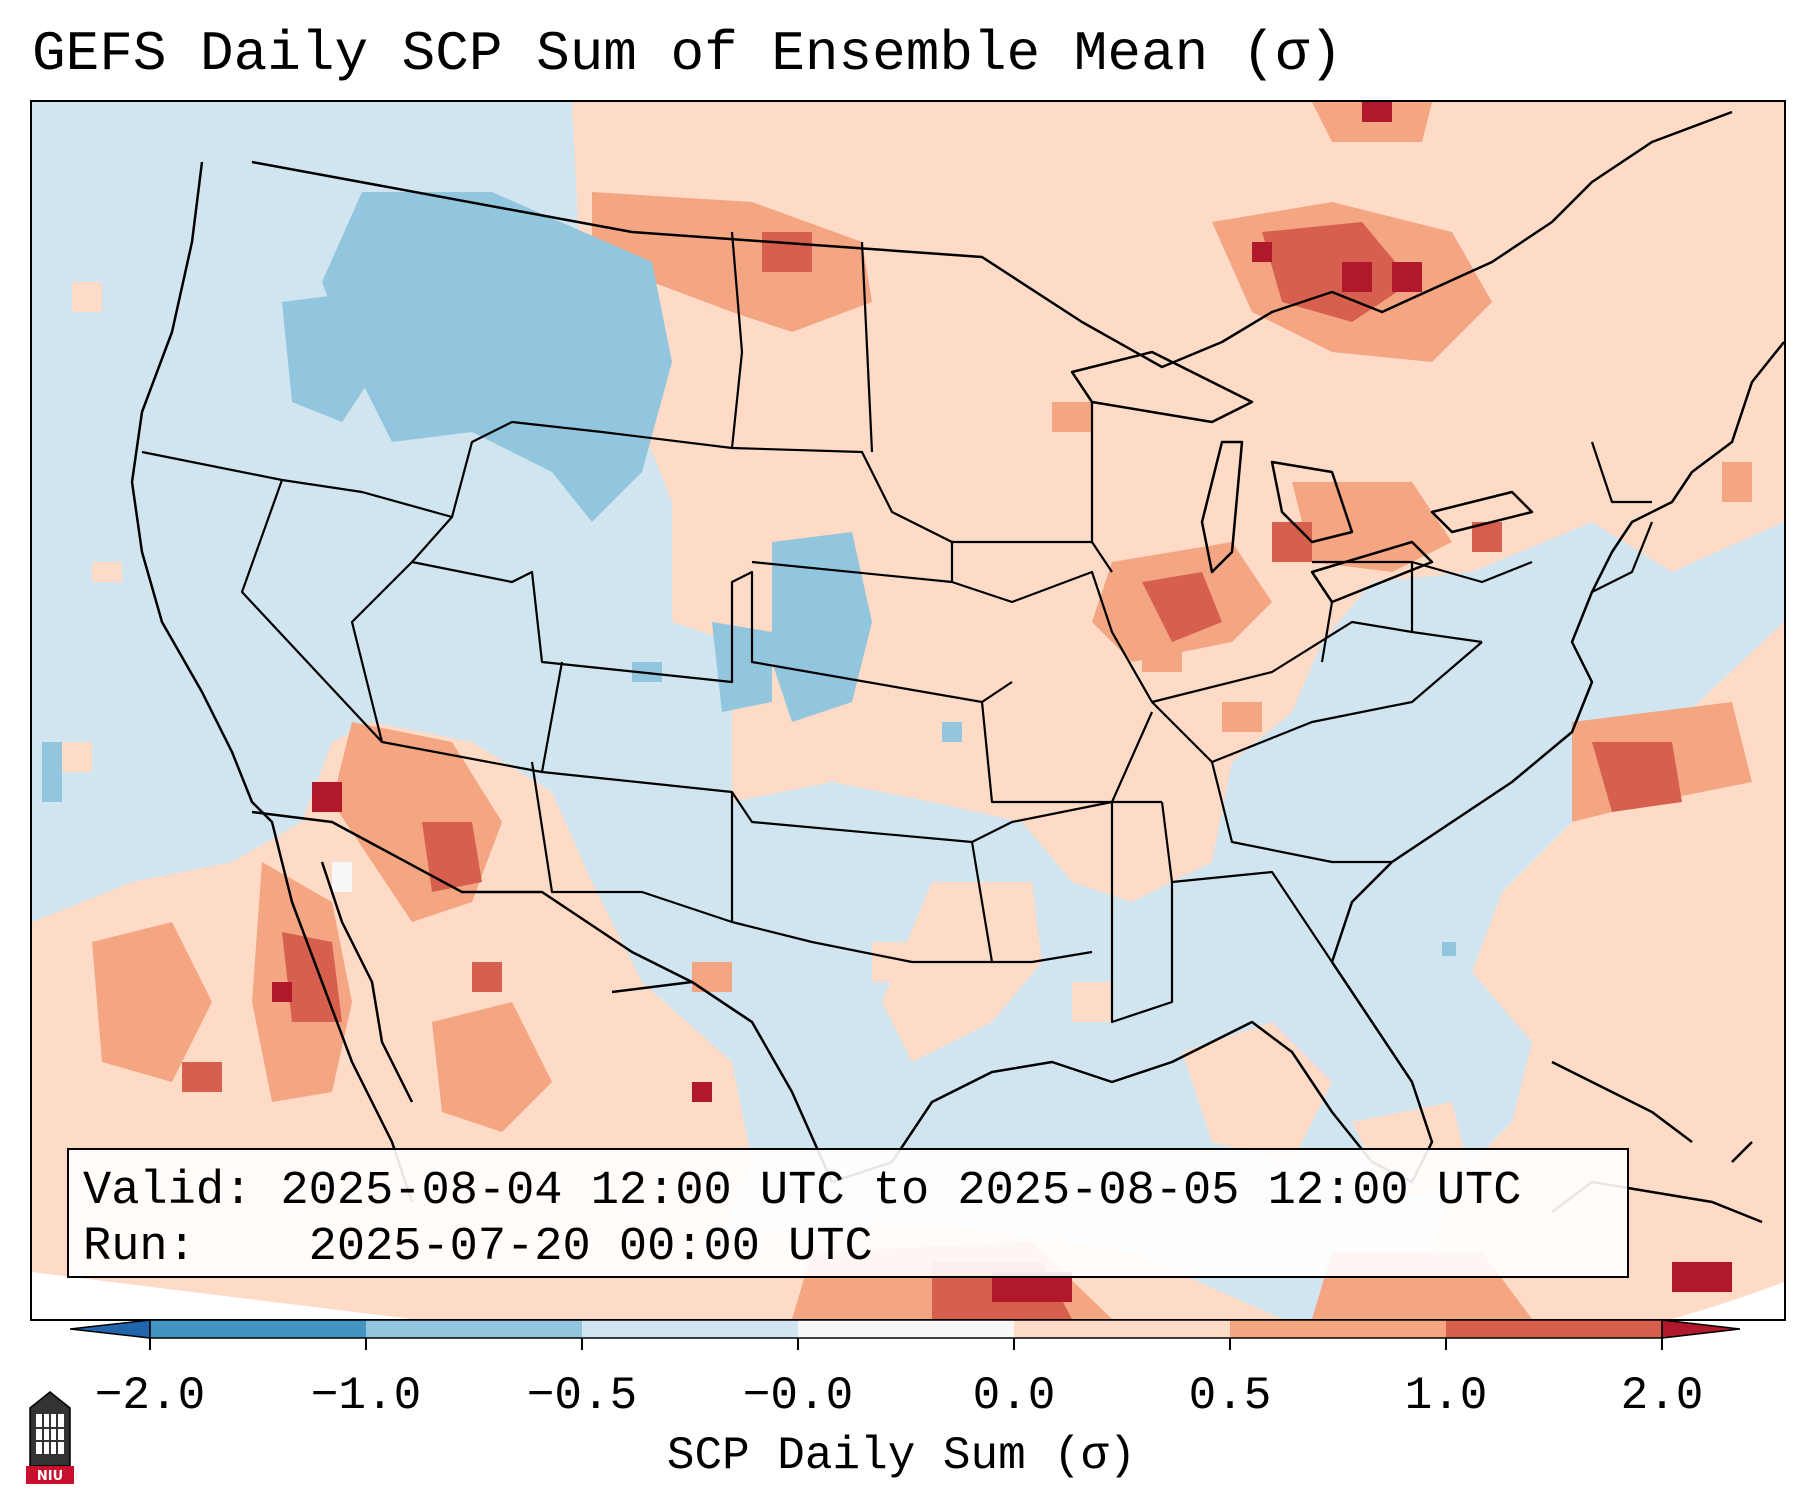 Image resolution: width=1803 pixels, height=1506 pixels. What do you see at coordinates (502, 917) in the screenshot?
I see `mexico-border` at bounding box center [502, 917].